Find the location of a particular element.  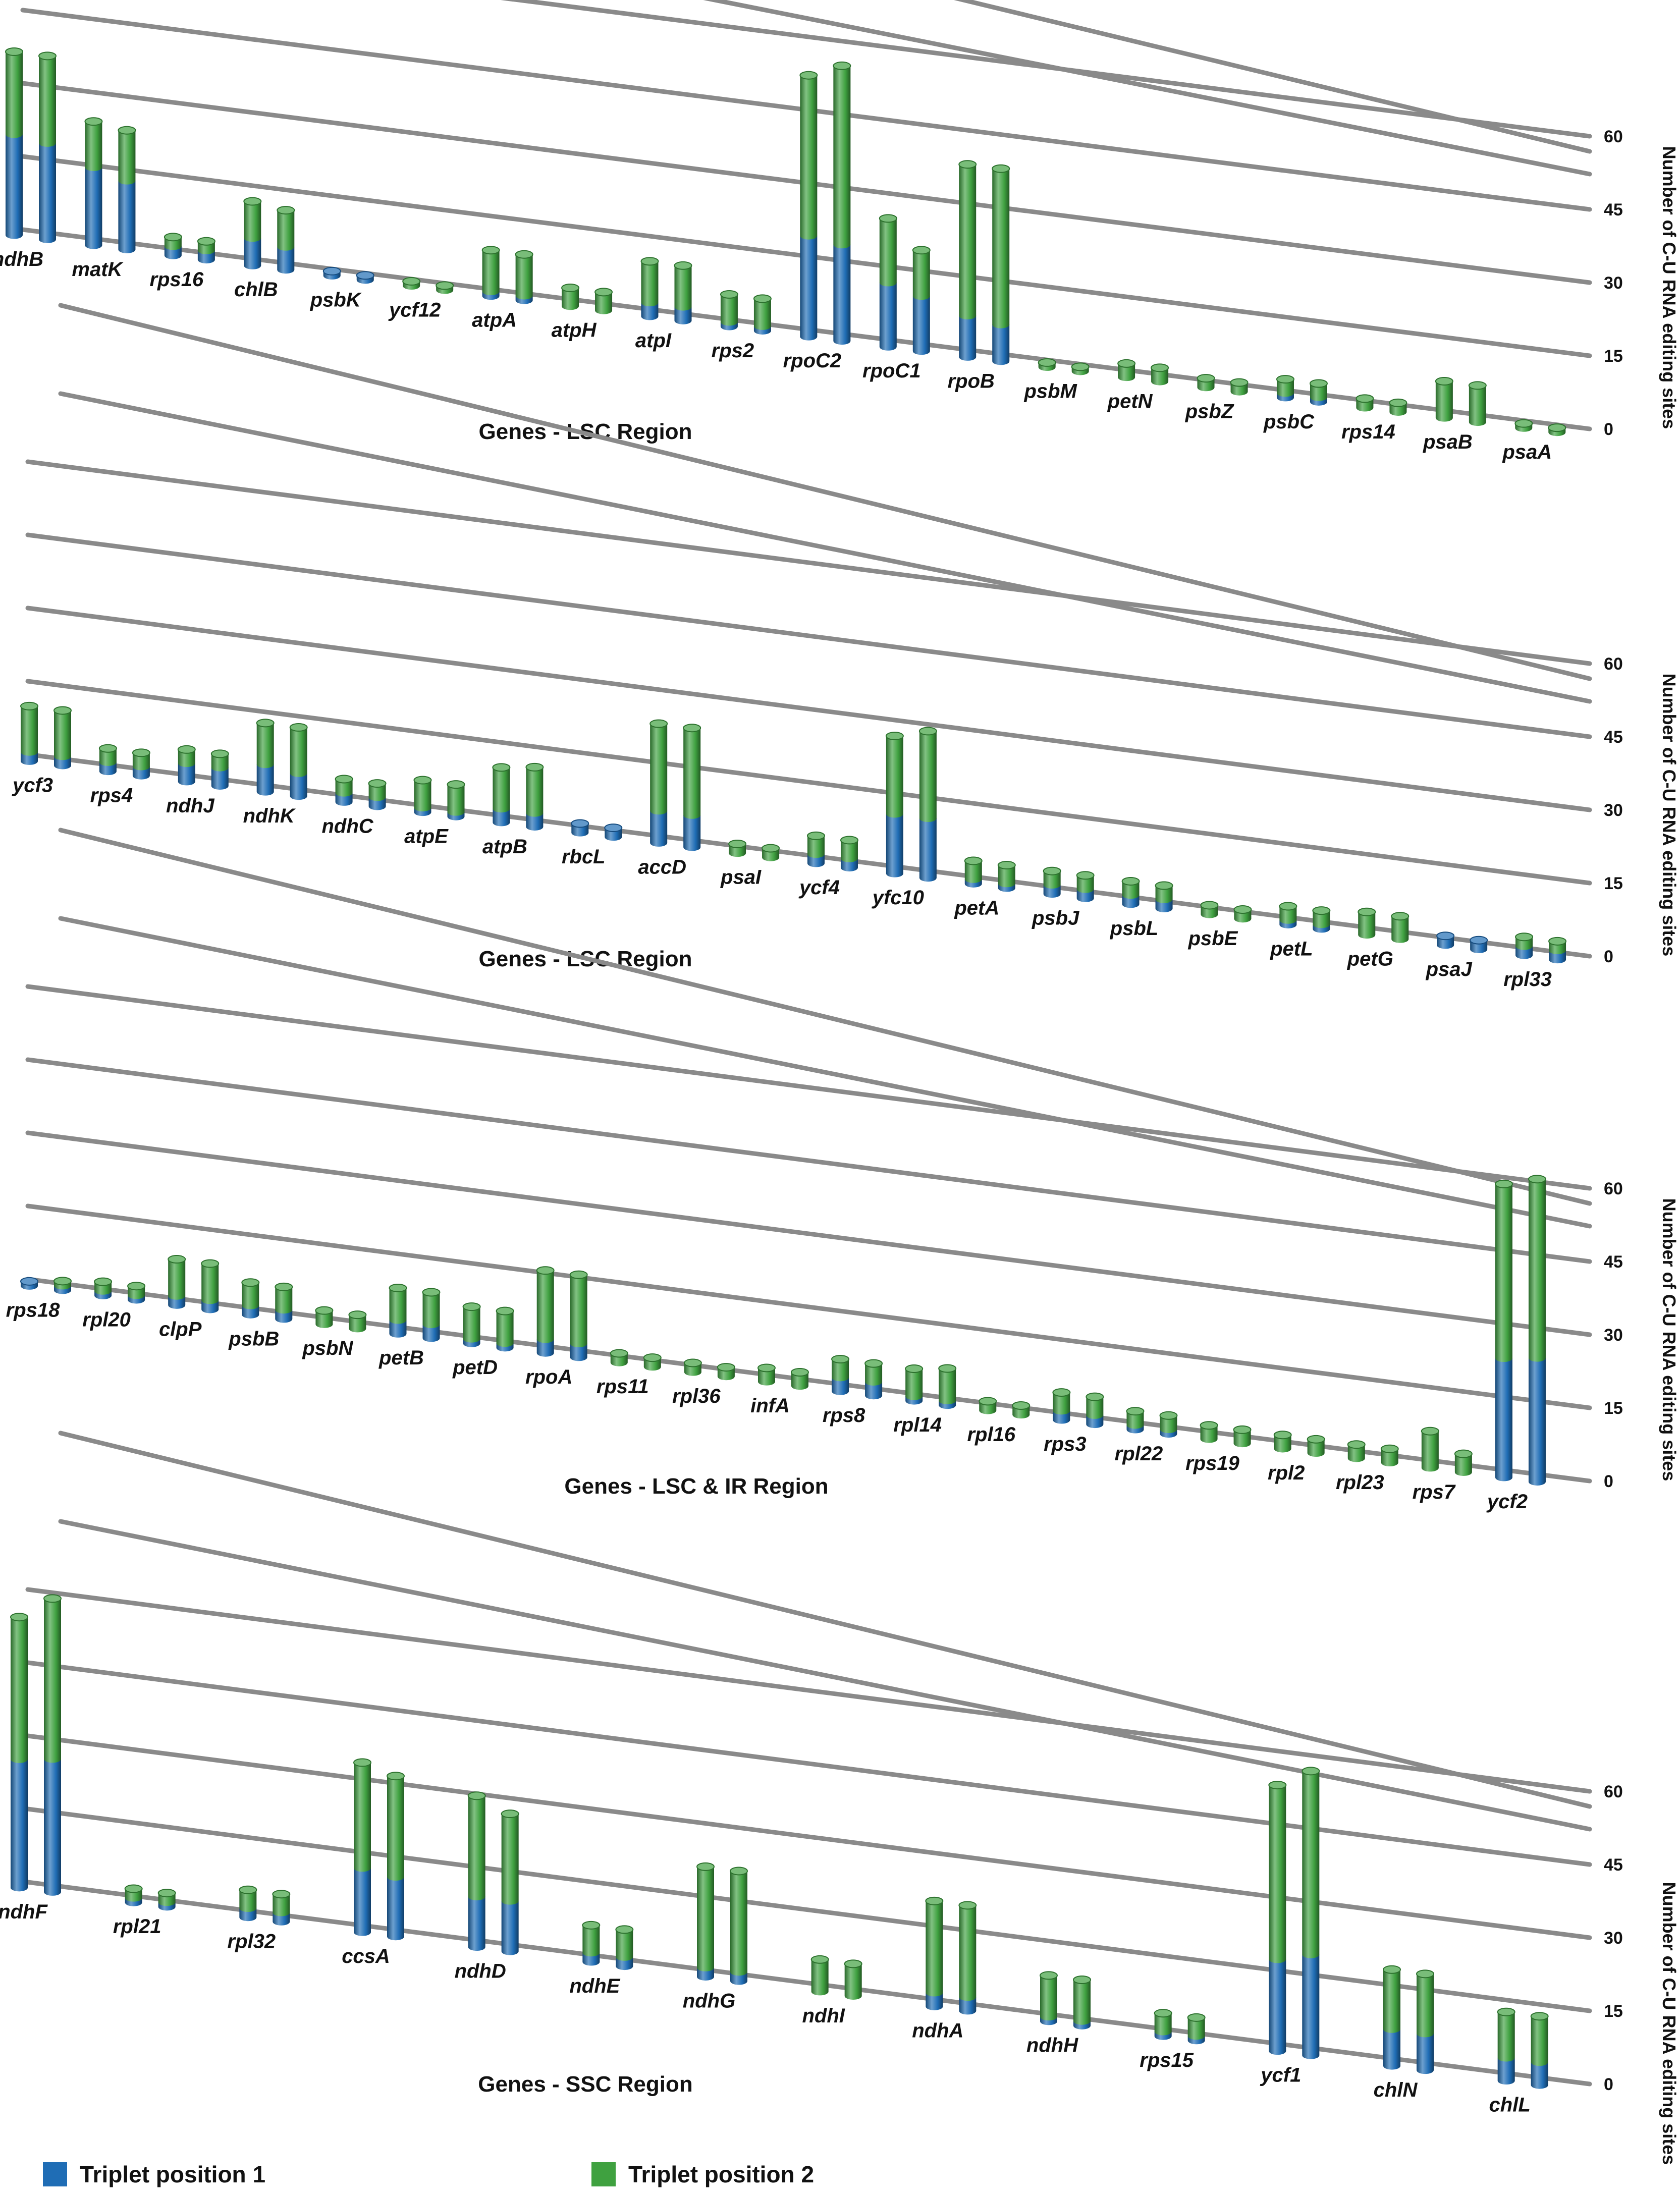

bar-psbZ-2-pos2-cap is located at coordinates (1239, 382).